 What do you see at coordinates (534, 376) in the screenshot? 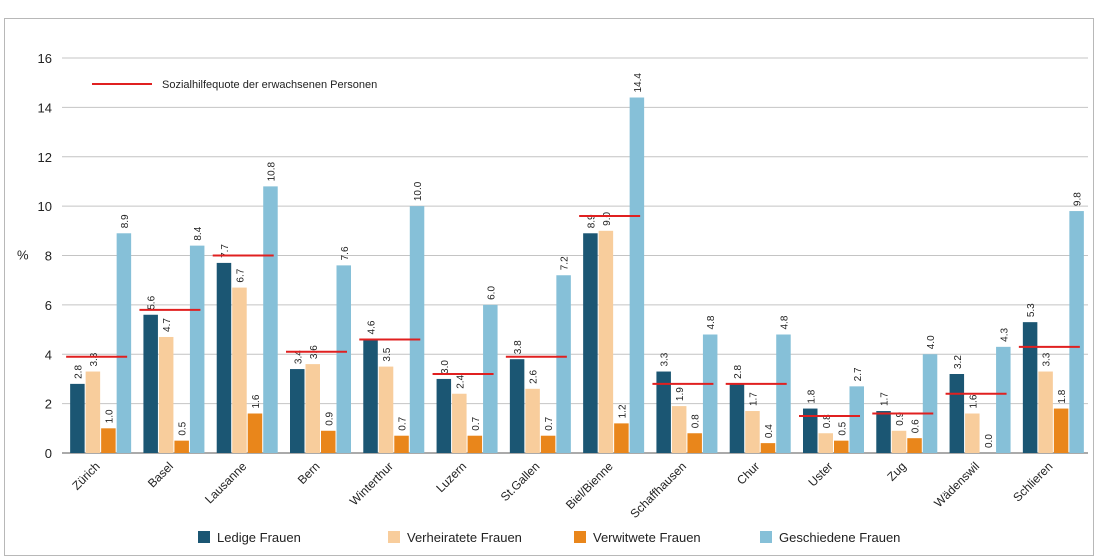
I see `bar-value-label: 2.6` at bounding box center [534, 376].